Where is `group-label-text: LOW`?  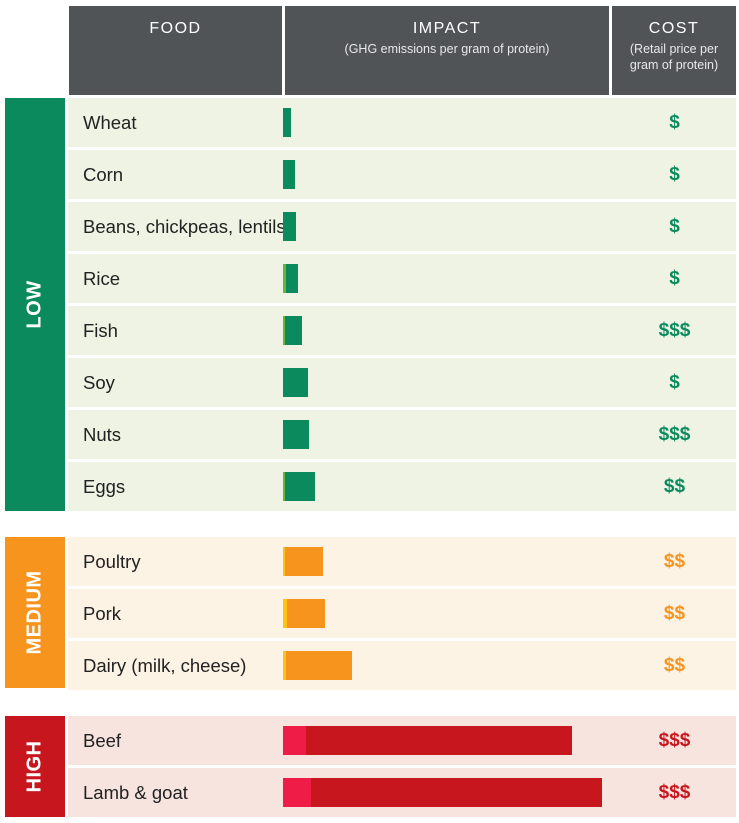
group-label-text: LOW is located at coordinates (34, 304).